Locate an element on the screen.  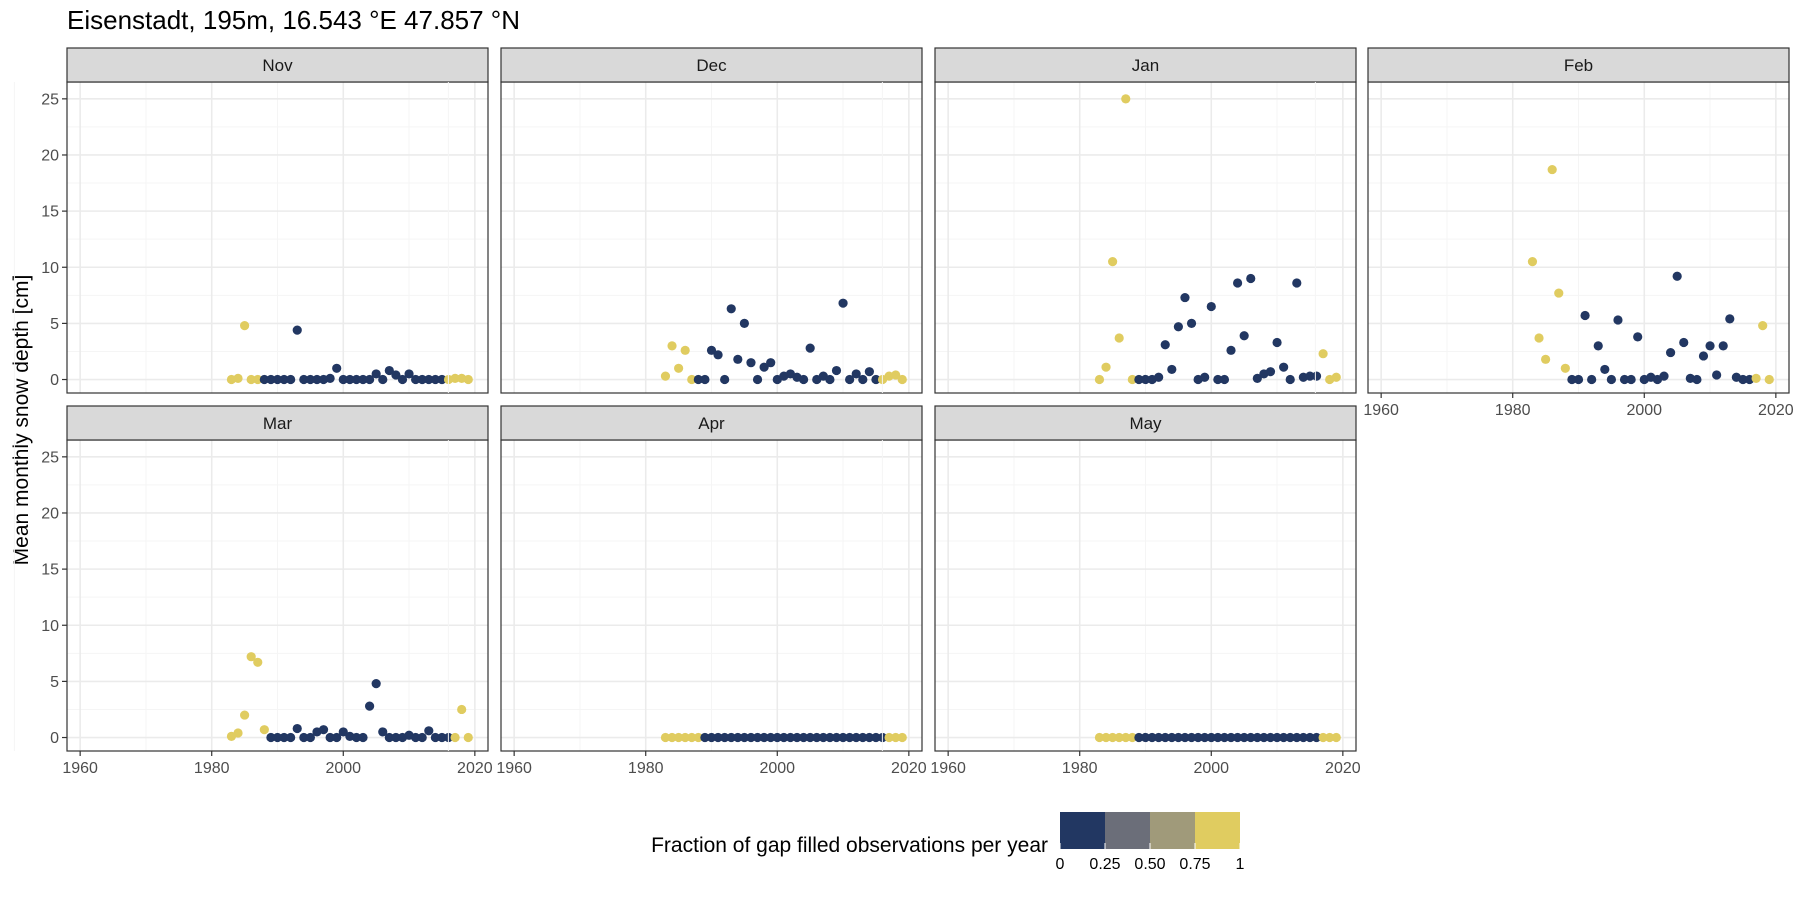
y-axis-label: Mean monthly snow depth [cm] is located at coordinates (21, 420).